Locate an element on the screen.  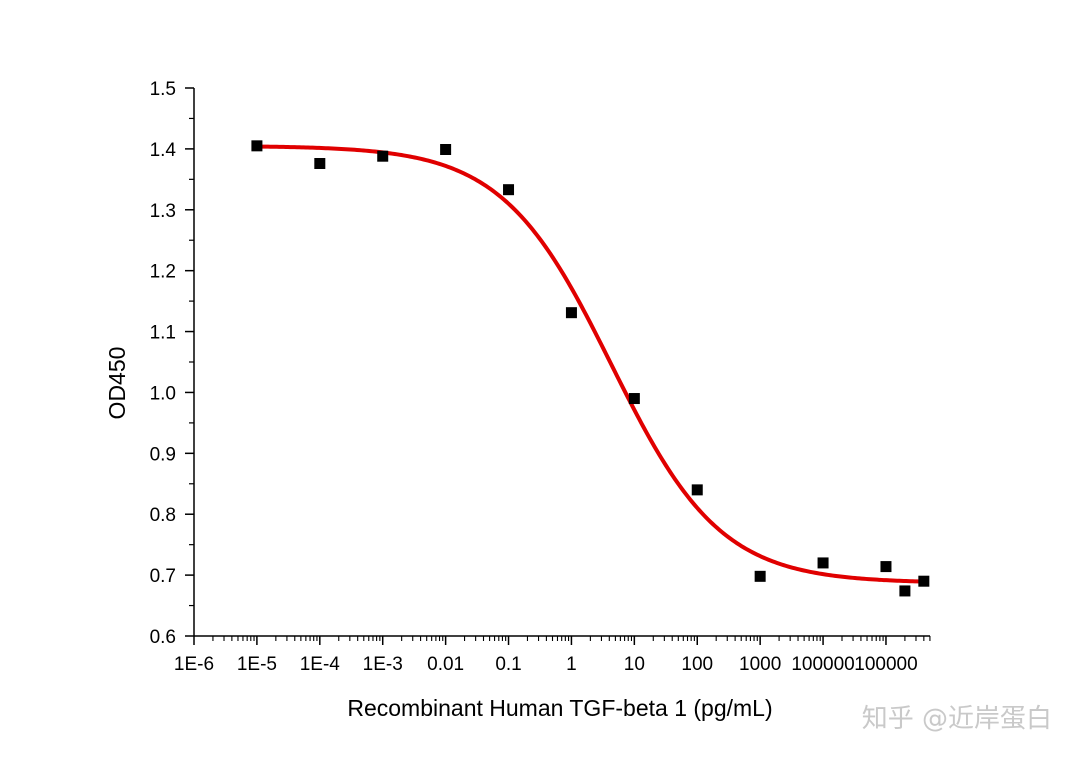
x-tick-label: 0.1 is located at coordinates (508, 664).